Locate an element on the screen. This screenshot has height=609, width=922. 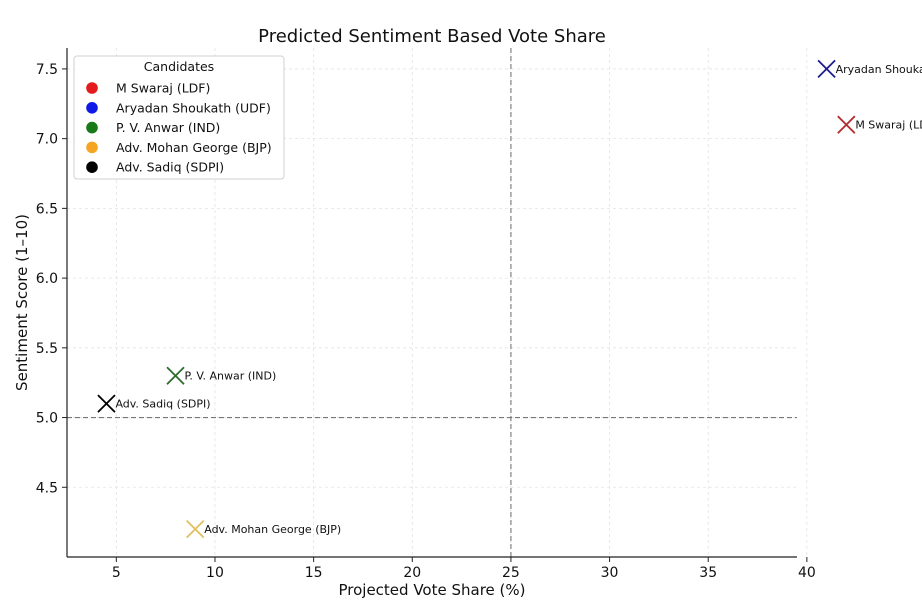
legend-label: Aryadan Shoukath (UDF) is located at coordinates (193, 107).